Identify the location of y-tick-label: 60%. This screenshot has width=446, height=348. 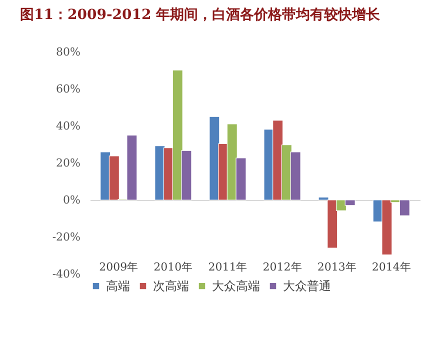
(68, 89).